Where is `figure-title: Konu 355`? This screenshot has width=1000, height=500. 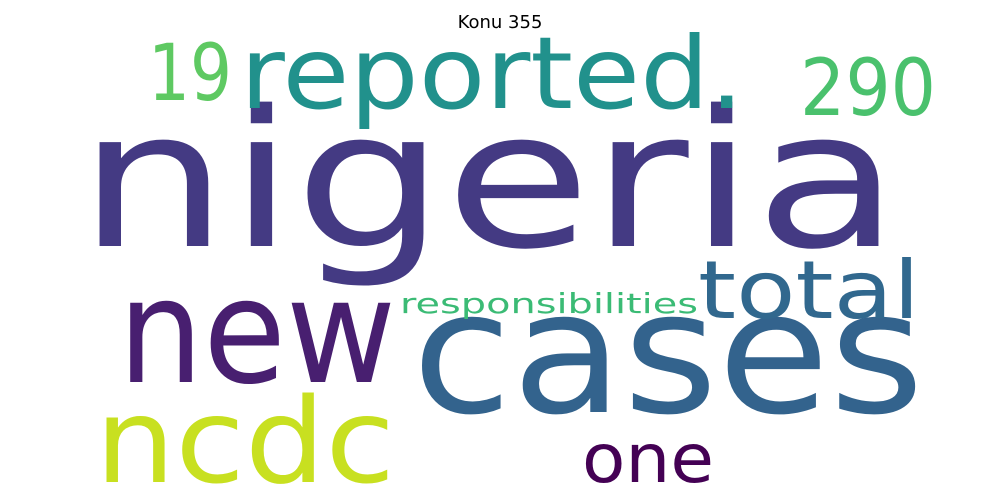 figure-title: Konu 355 is located at coordinates (500, 22).